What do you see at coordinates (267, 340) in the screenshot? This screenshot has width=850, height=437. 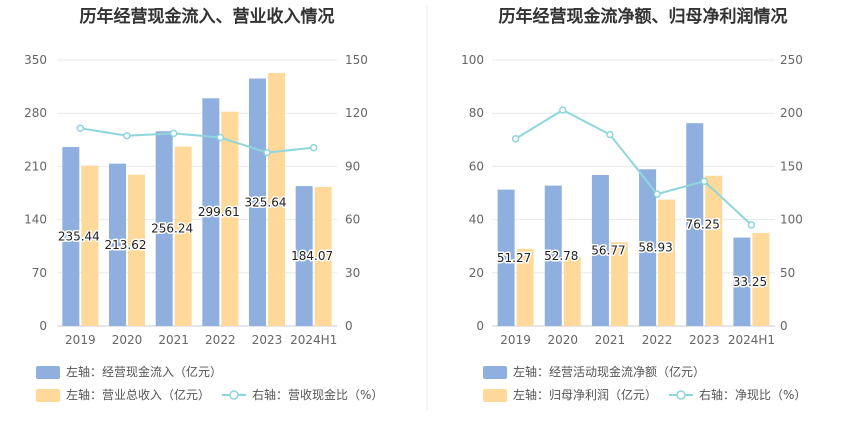 I see `x-axis-tick-label: 2023` at bounding box center [267, 340].